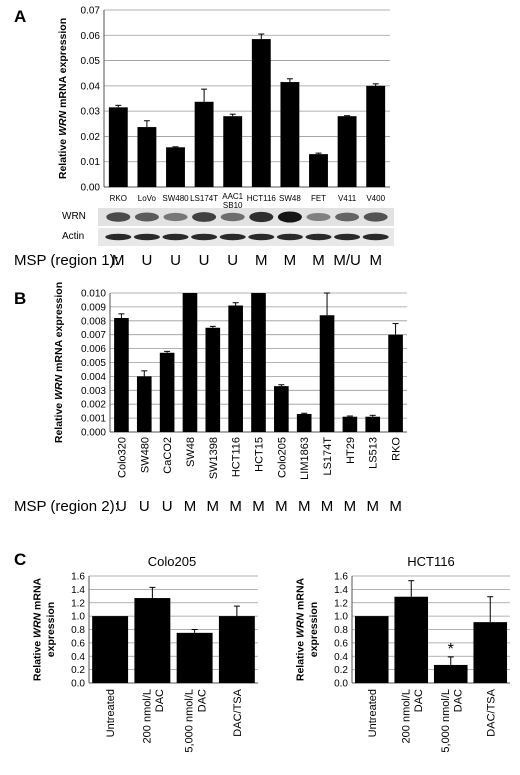  I want to click on blot-label-wrn: WRN, so click(74, 216).